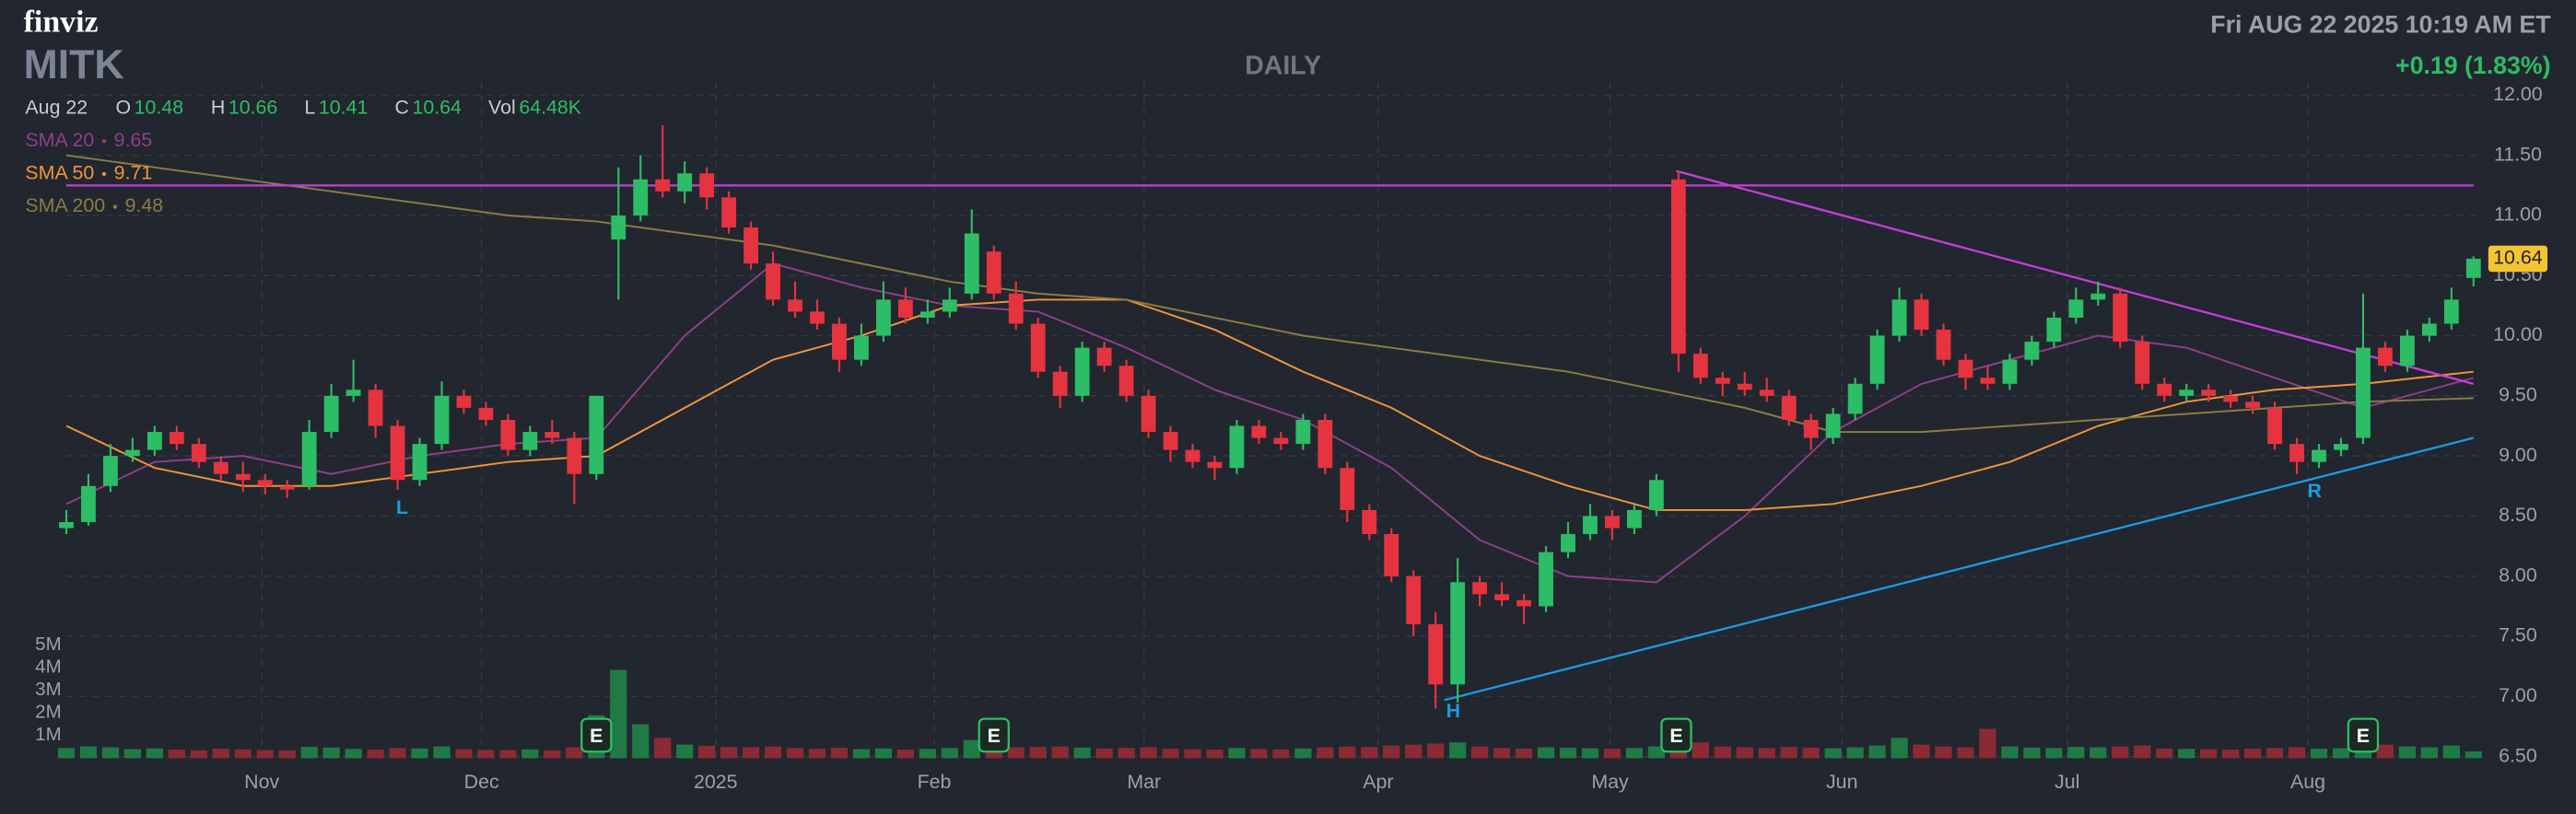 This screenshot has width=2576, height=814. I want to click on volume-tick-label: 1M, so click(48, 734).